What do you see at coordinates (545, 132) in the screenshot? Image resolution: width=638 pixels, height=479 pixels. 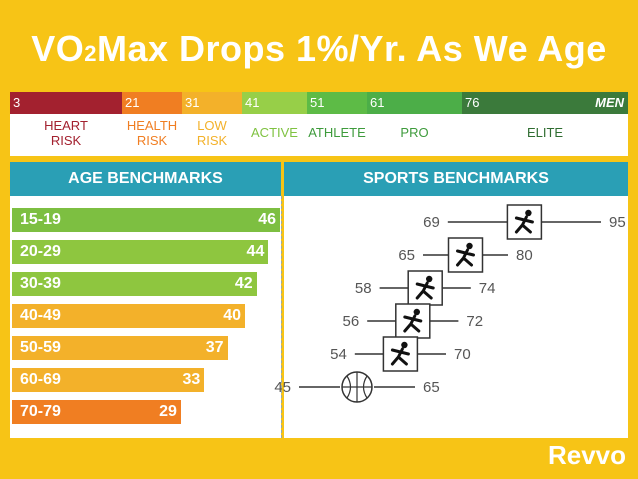 I see `scale-zone-label: ELITE` at bounding box center [545, 132].